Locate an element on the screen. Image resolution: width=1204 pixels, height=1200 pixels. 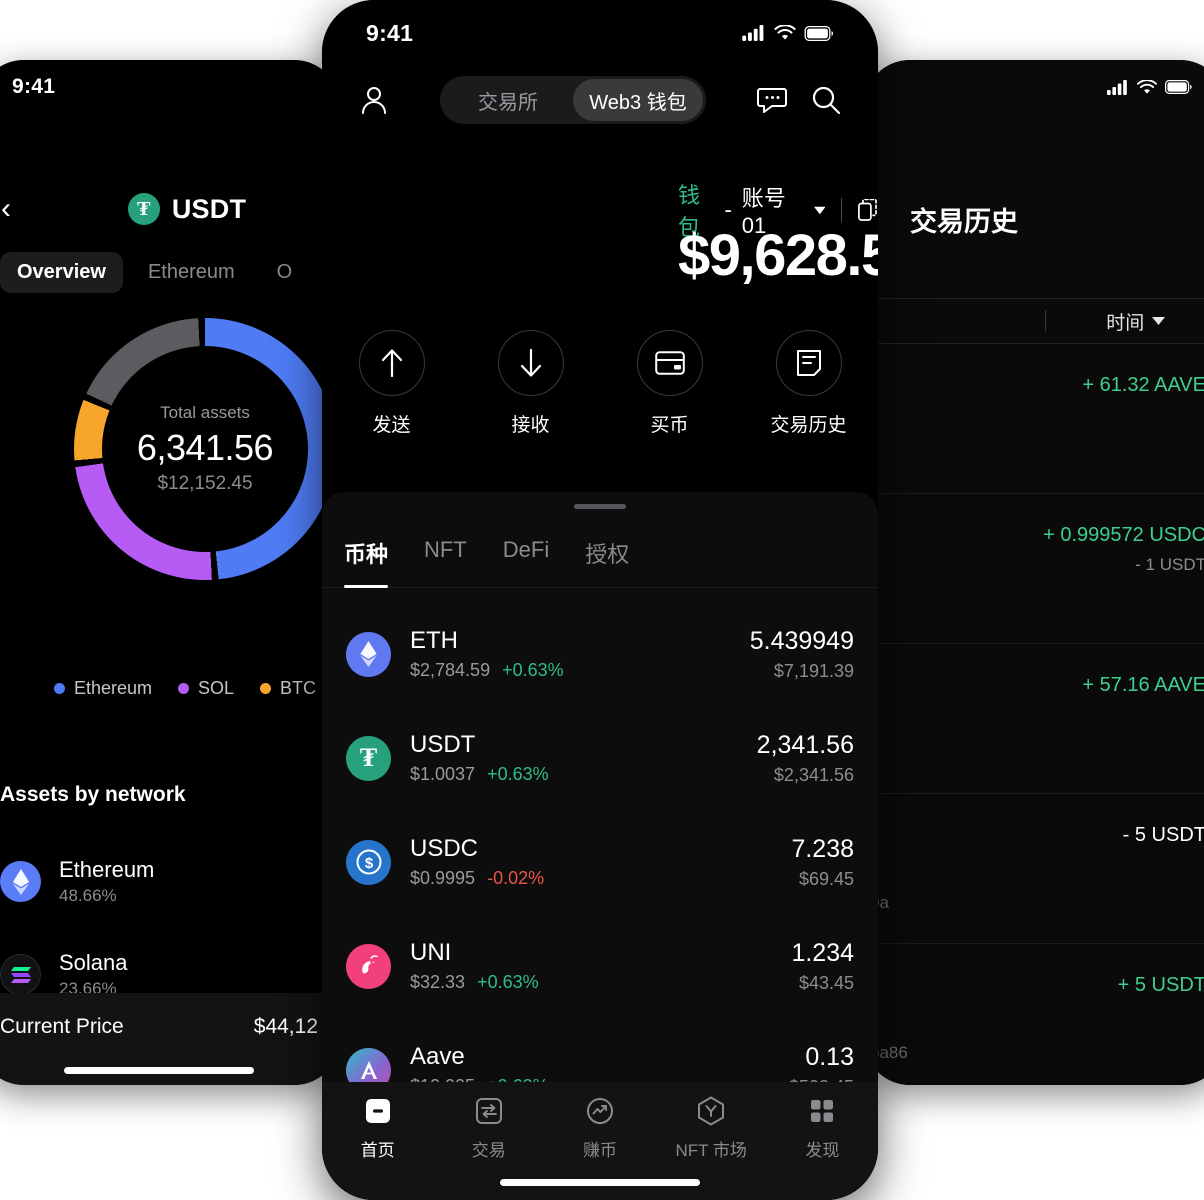
tab-approvals: 授权 is located at coordinates (607, 554).